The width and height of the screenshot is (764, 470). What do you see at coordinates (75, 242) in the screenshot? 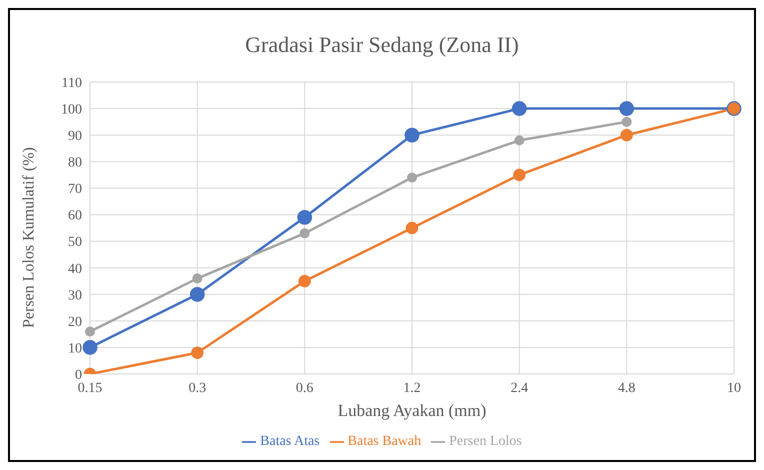
I see `y-tick-label: 50` at bounding box center [75, 242].